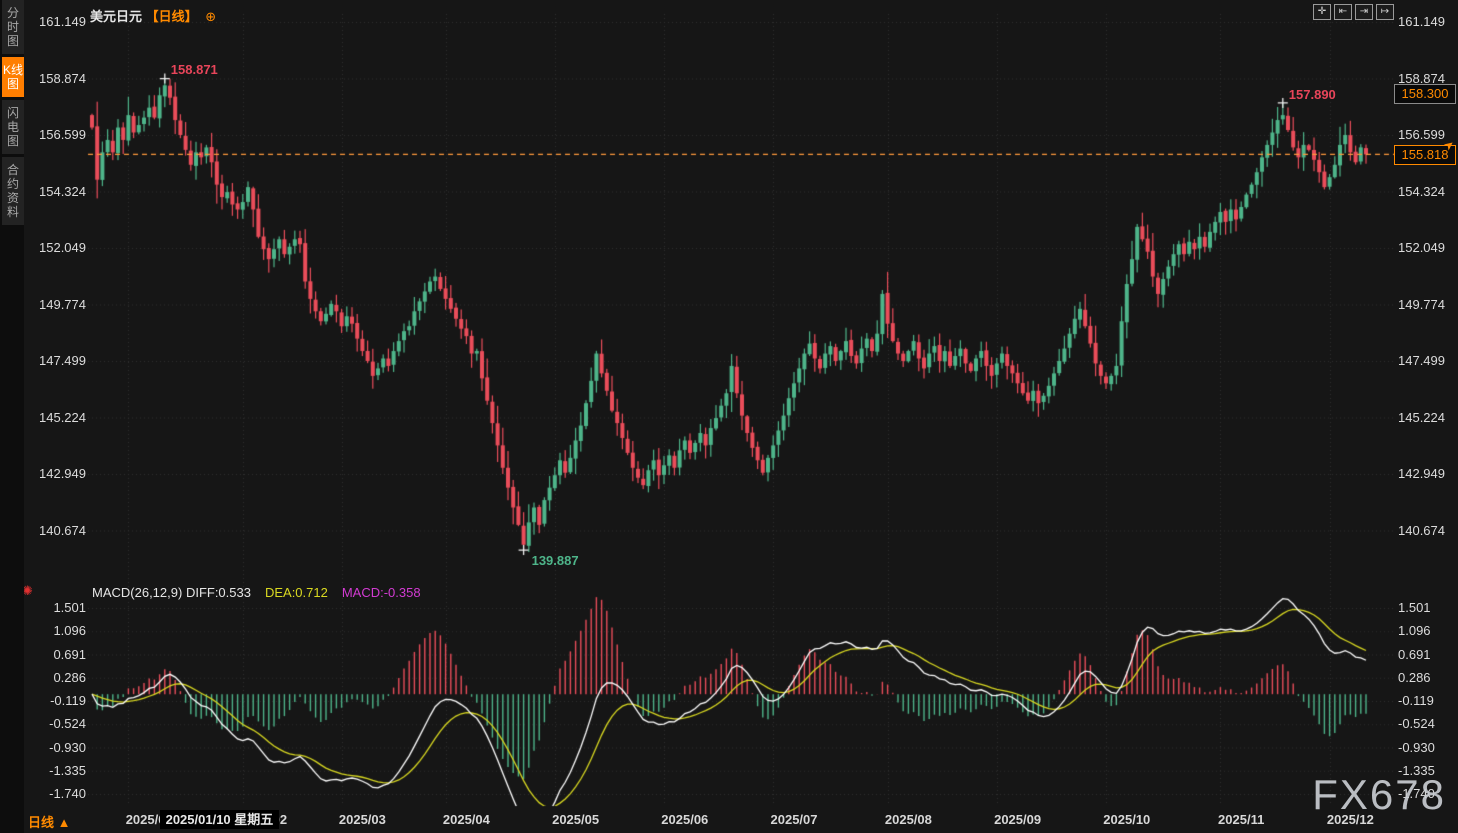  I want to click on macd-params-label: MACD(26,12,9) DIFF:0.533, so click(171, 592).